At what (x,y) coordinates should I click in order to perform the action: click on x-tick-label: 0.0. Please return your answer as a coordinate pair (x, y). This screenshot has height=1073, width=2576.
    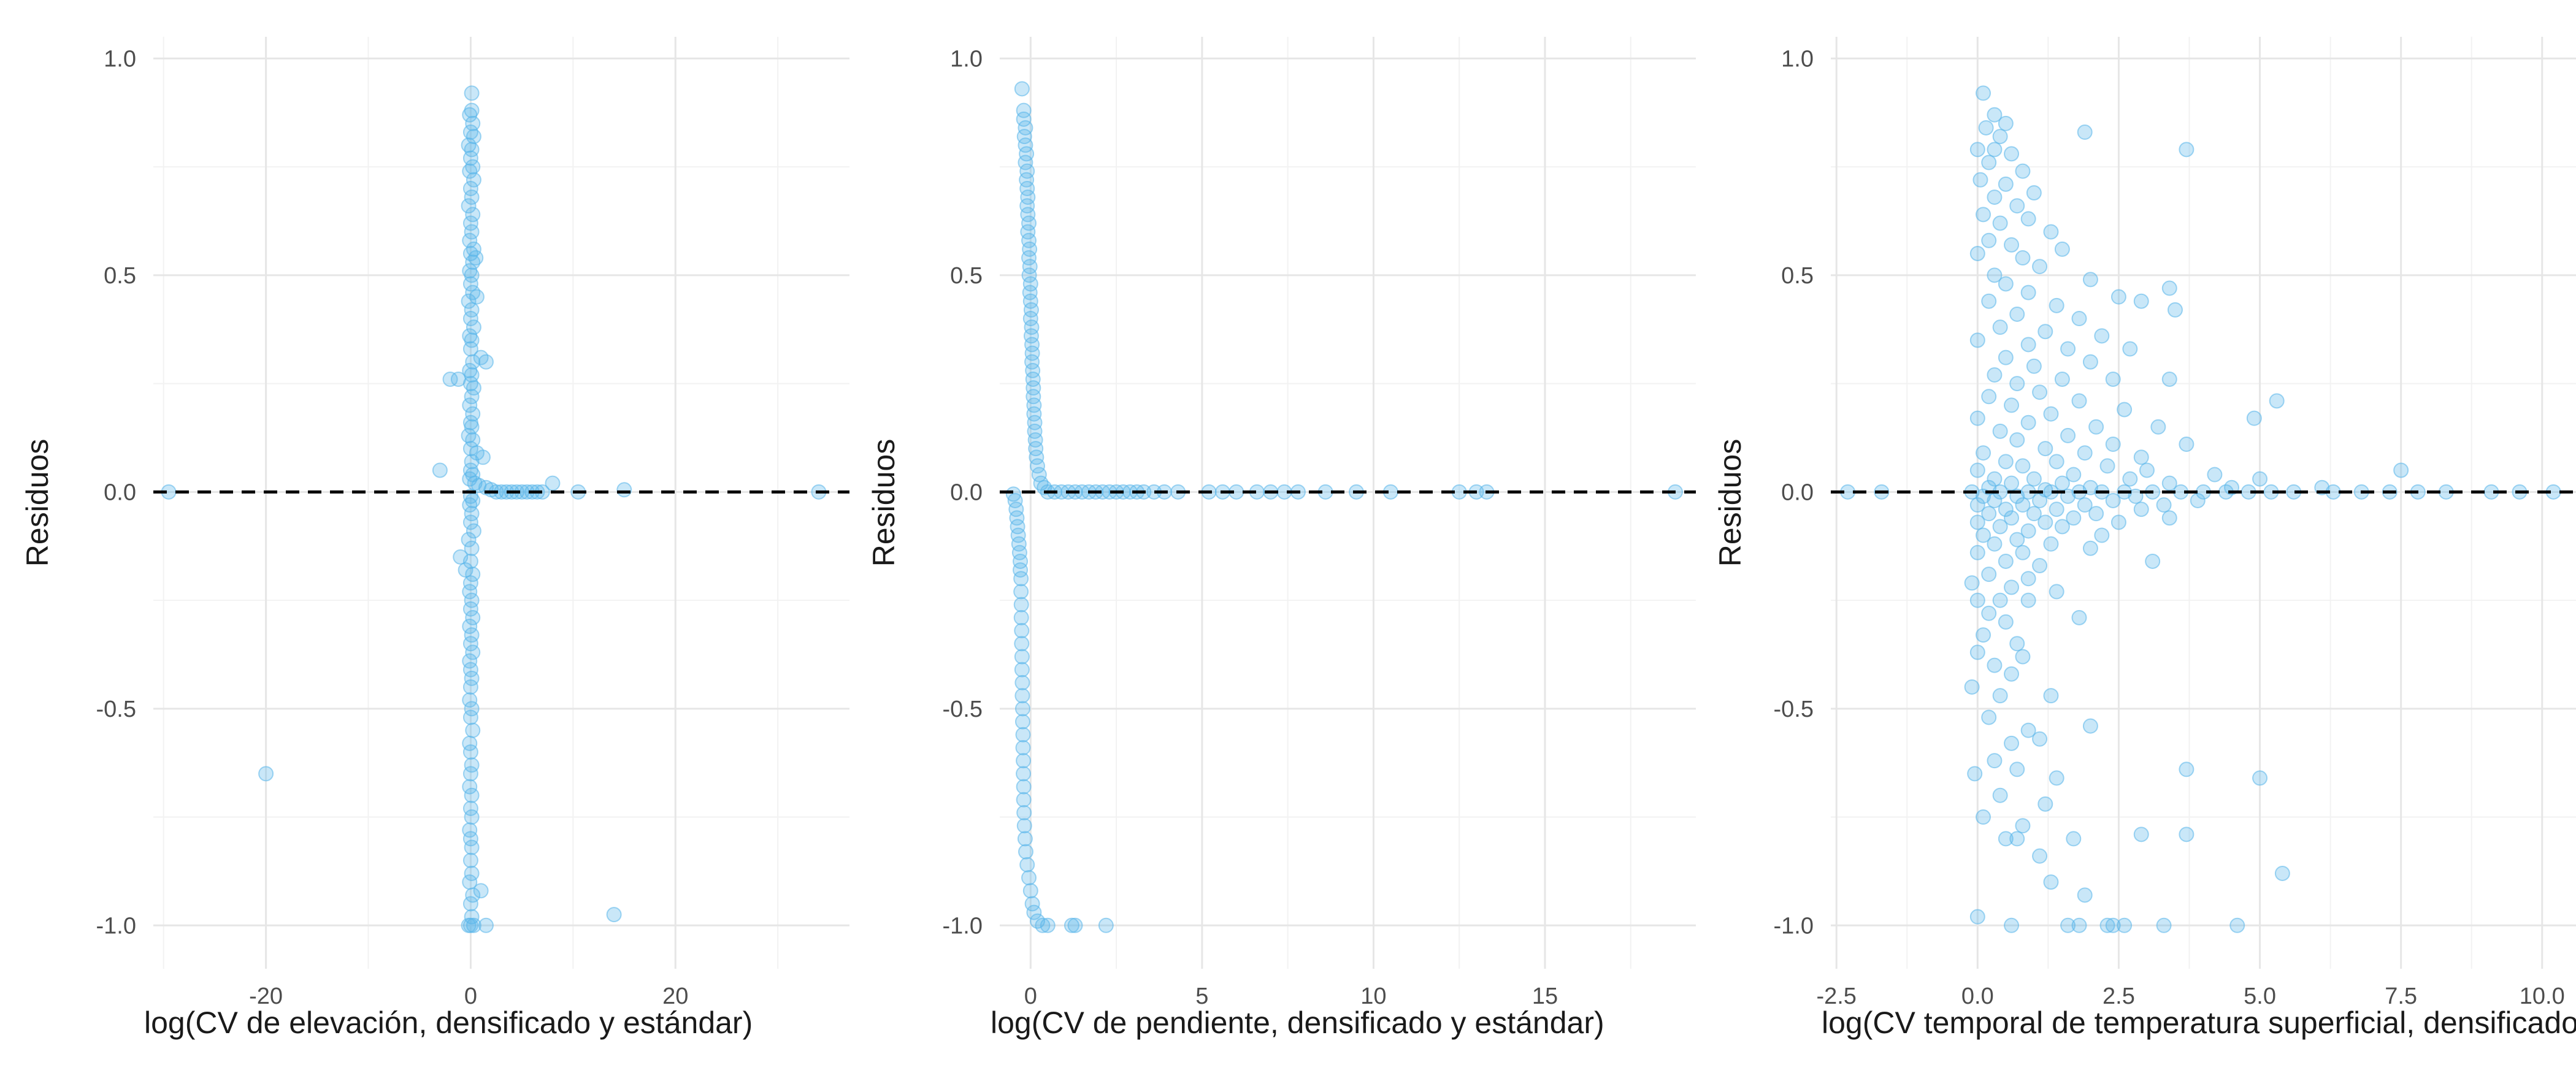
    Looking at the image, I should click on (1977, 996).